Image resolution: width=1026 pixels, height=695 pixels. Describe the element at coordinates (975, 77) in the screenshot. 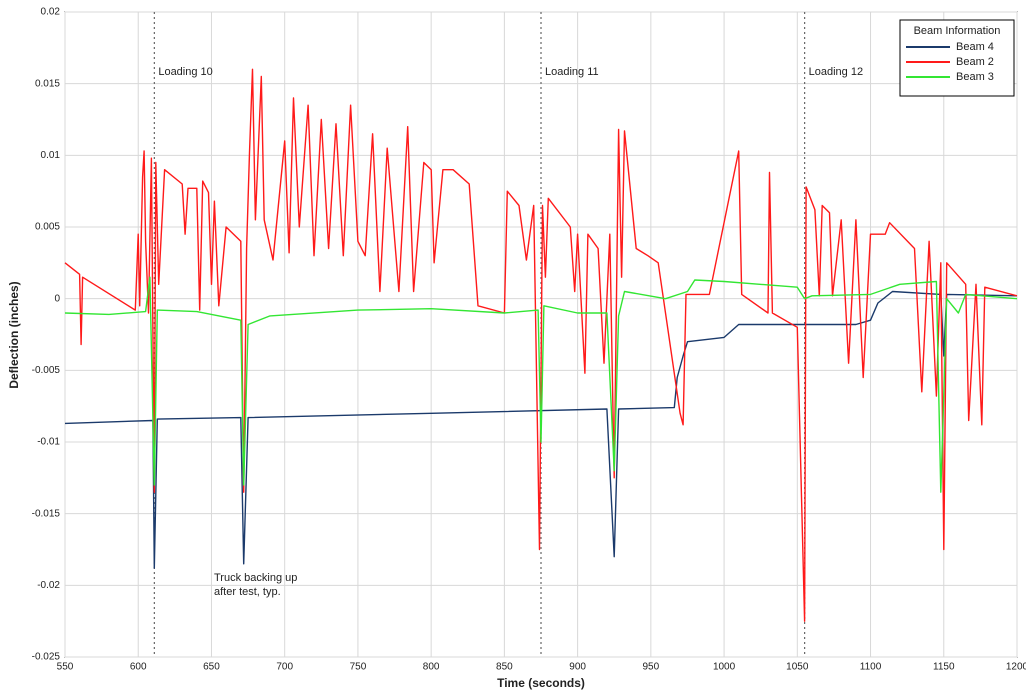

I see `legend-label: Beam 3` at that location.